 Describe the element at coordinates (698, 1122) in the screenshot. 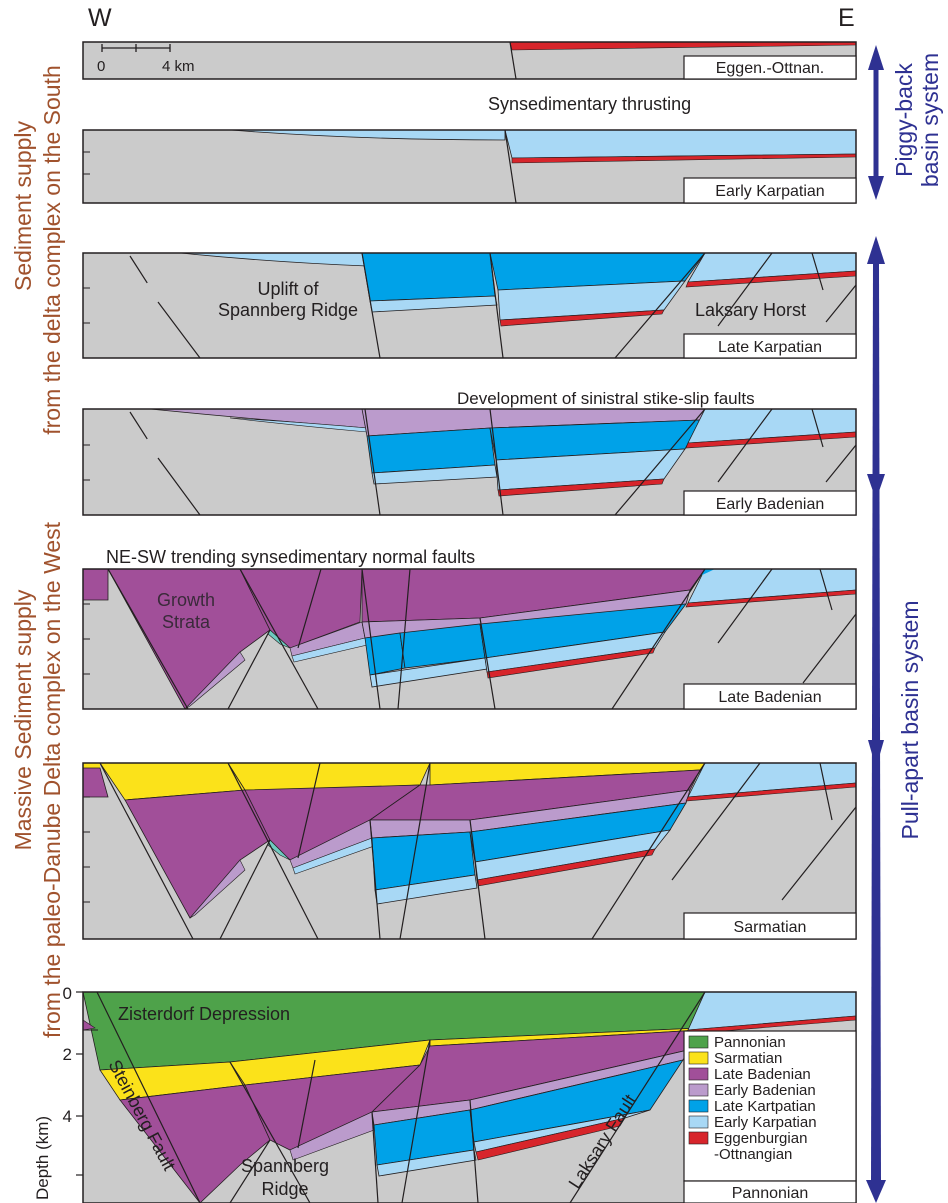

I see `legend-swatch-early-karpatian` at that location.